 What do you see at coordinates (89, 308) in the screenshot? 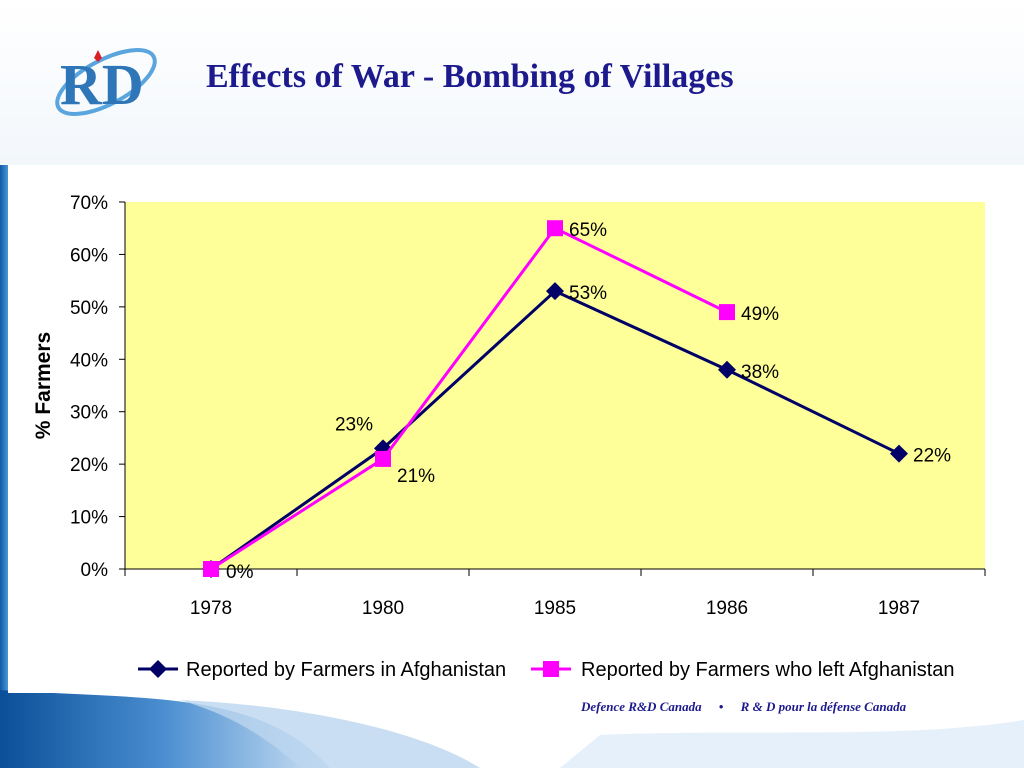
I see `y-tick-label: 50%` at bounding box center [89, 308].